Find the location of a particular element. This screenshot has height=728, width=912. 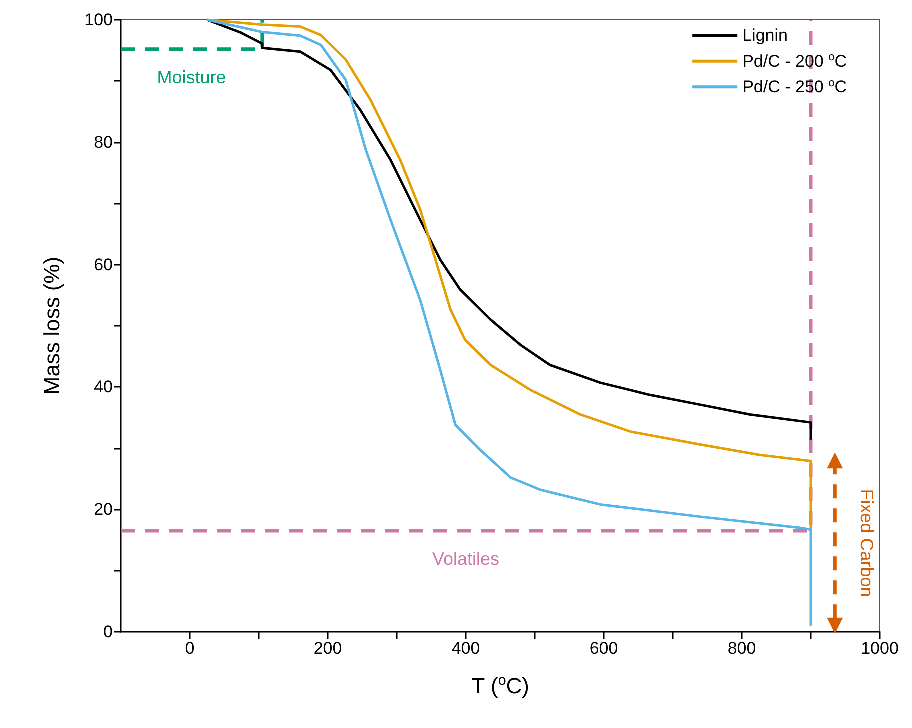

y-tick-label: 100 is located at coordinates (98, 20).